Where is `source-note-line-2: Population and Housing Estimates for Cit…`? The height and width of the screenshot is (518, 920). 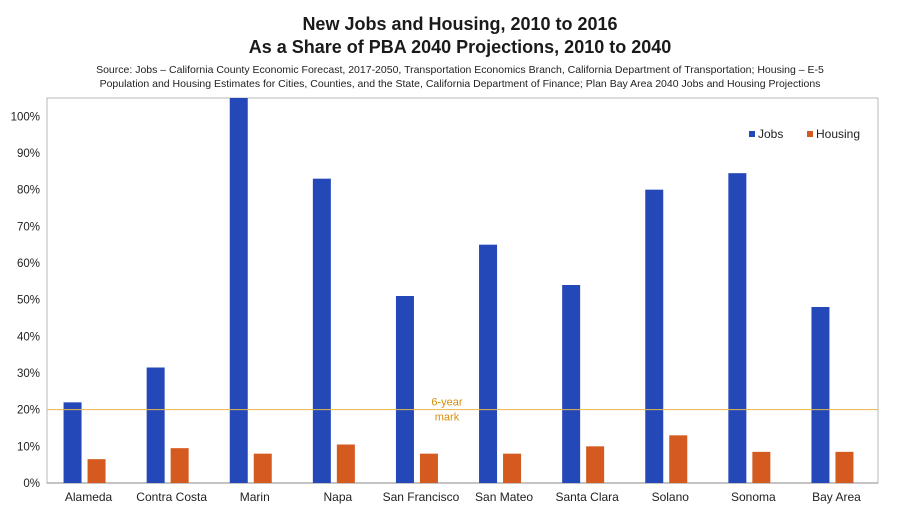 source-note-line-2: Population and Housing Estimates for Cit… is located at coordinates (460, 84).